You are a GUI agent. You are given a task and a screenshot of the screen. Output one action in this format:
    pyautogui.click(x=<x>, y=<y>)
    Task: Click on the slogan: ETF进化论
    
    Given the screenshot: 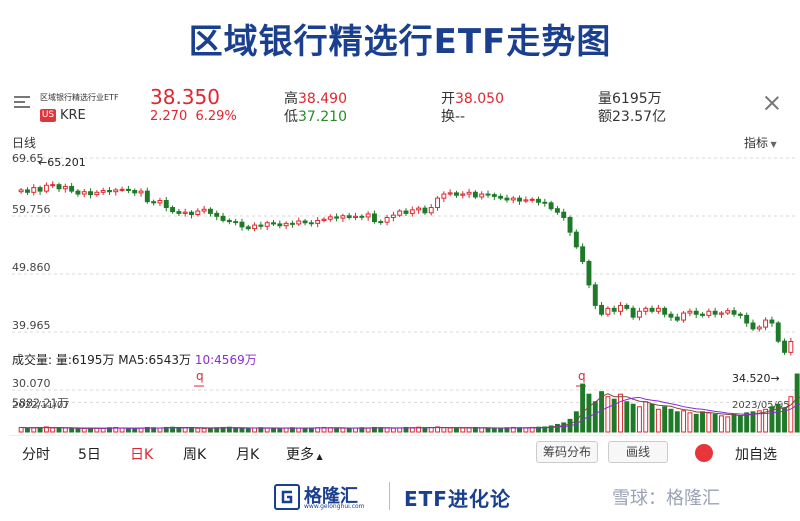 What is the action you would take?
    pyautogui.click(x=457, y=499)
    